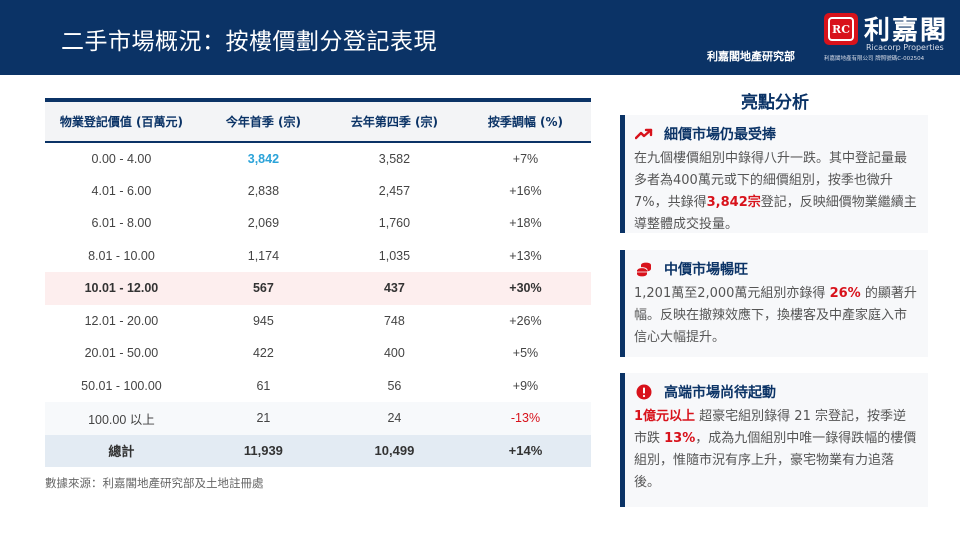  Describe the element at coordinates (154, 483) in the screenshot. I see `data-source-note: 數據來源：利嘉閣地產研究部及土地註冊處` at that location.